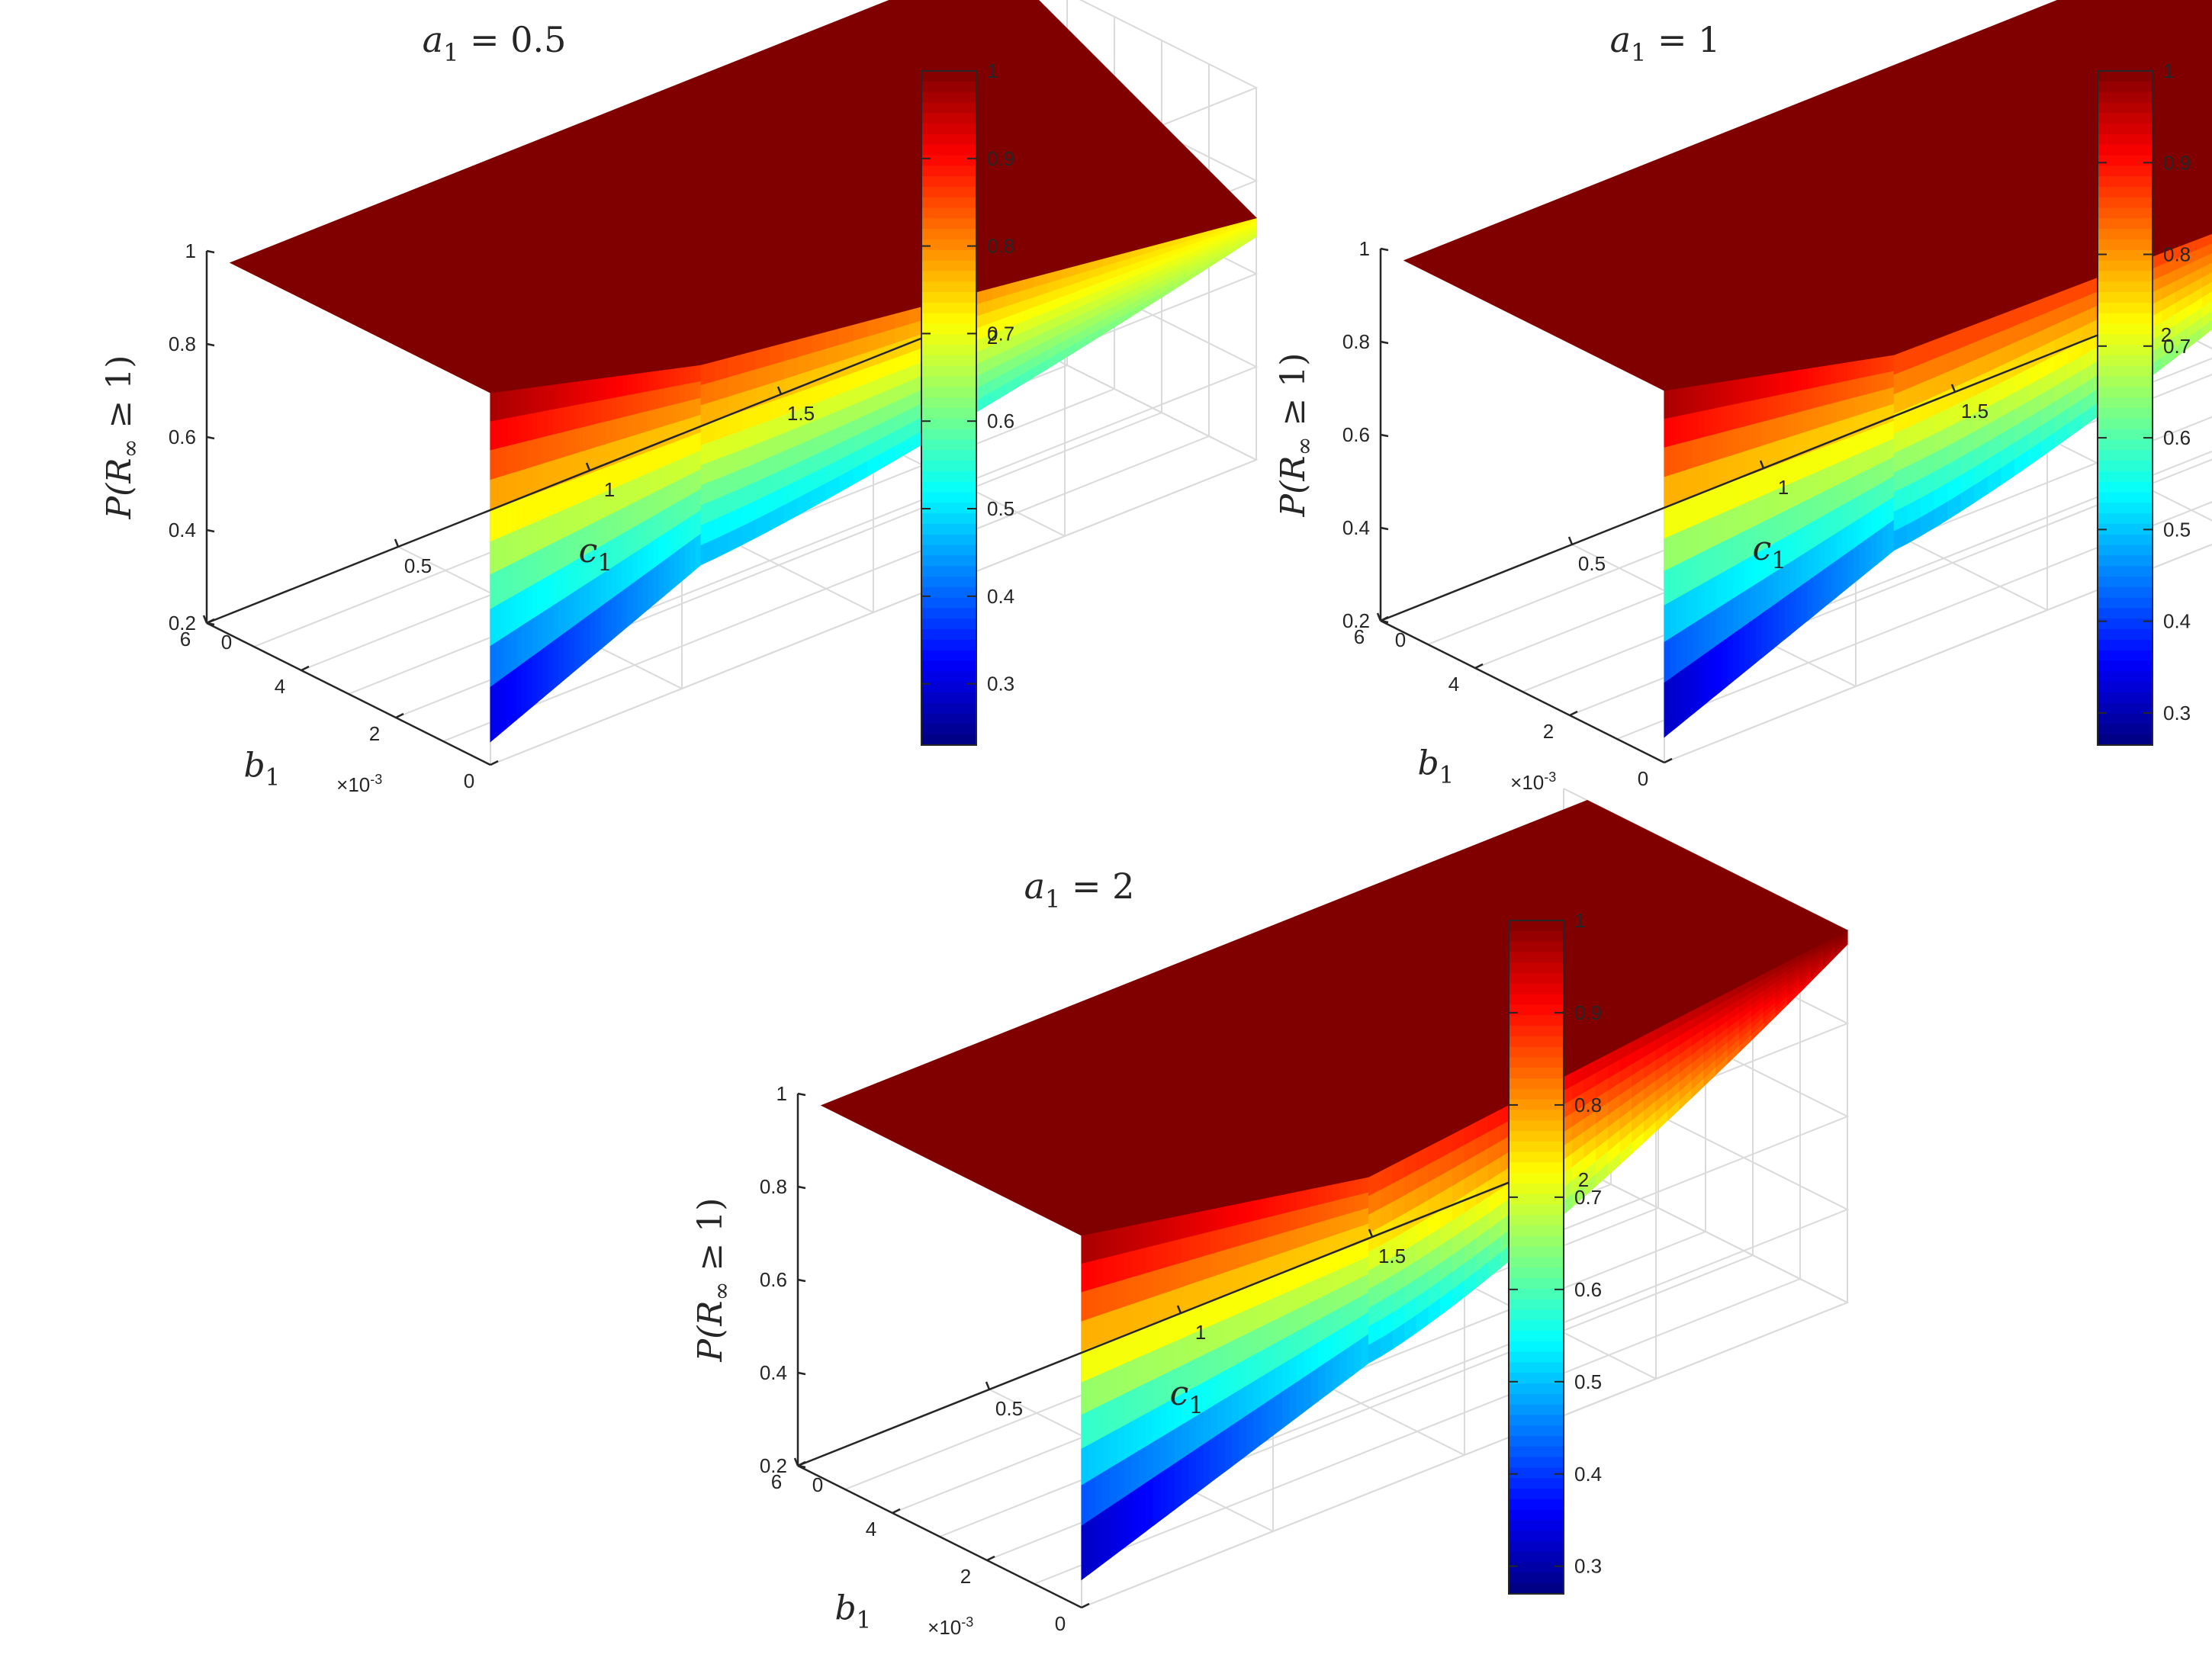 Image resolution: width=2212 pixels, height=1664 pixels. I want to click on b1-tick-mark, so click(399, 715).